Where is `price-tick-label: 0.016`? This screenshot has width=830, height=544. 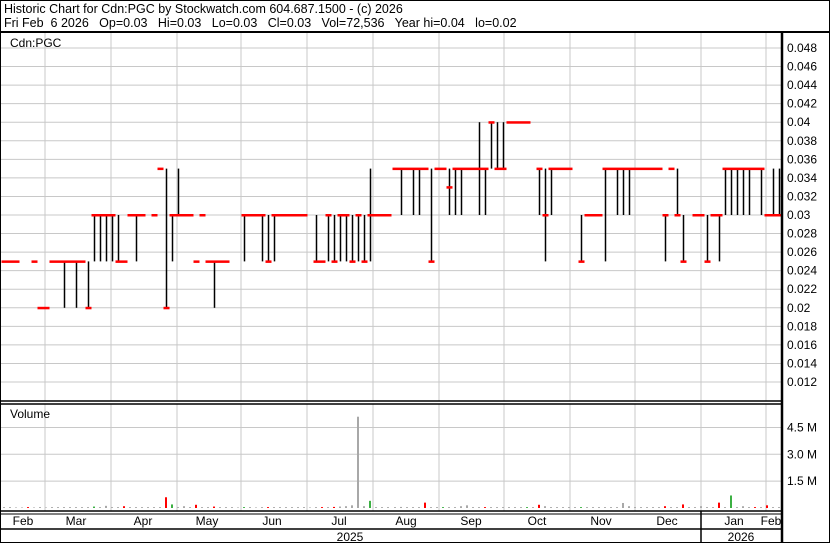 price-tick-label: 0.016 is located at coordinates (802, 345).